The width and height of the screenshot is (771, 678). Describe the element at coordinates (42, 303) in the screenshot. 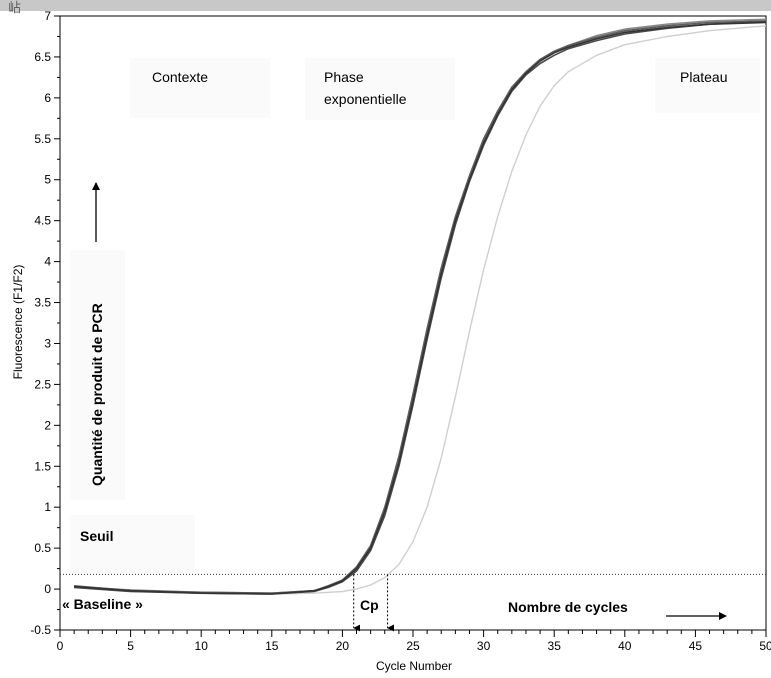

I see `y-tick-label: 3.5` at that location.